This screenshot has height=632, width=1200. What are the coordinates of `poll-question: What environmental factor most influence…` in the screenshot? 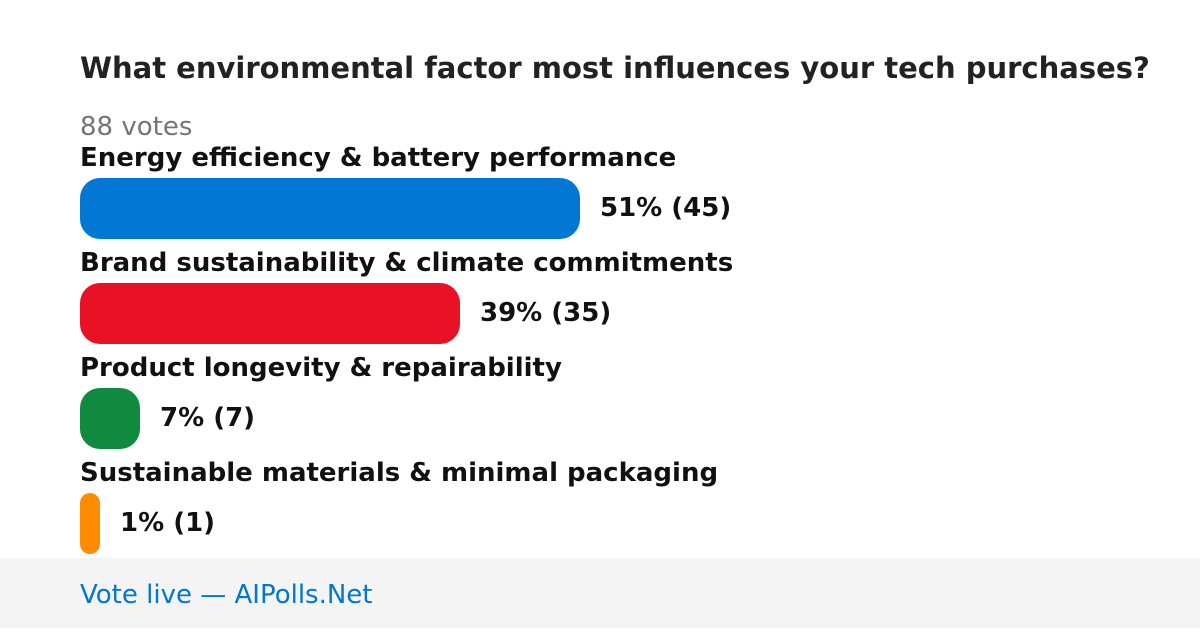 It's located at (615, 68).